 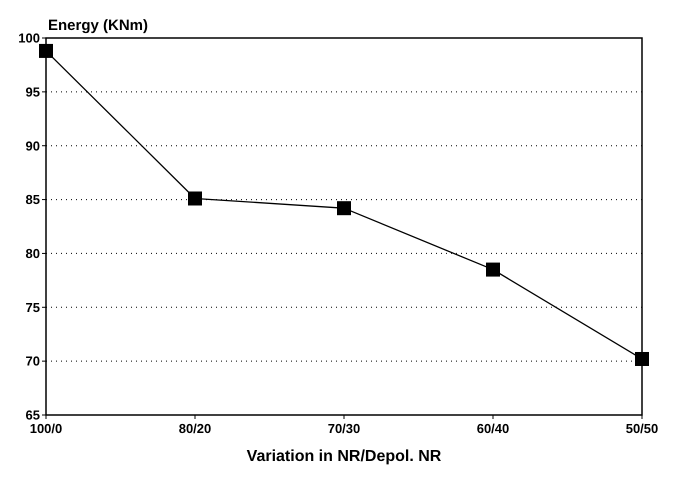 What do you see at coordinates (344, 456) in the screenshot?
I see `x-axis-title: Variation in NR/Depol. NR` at bounding box center [344, 456].